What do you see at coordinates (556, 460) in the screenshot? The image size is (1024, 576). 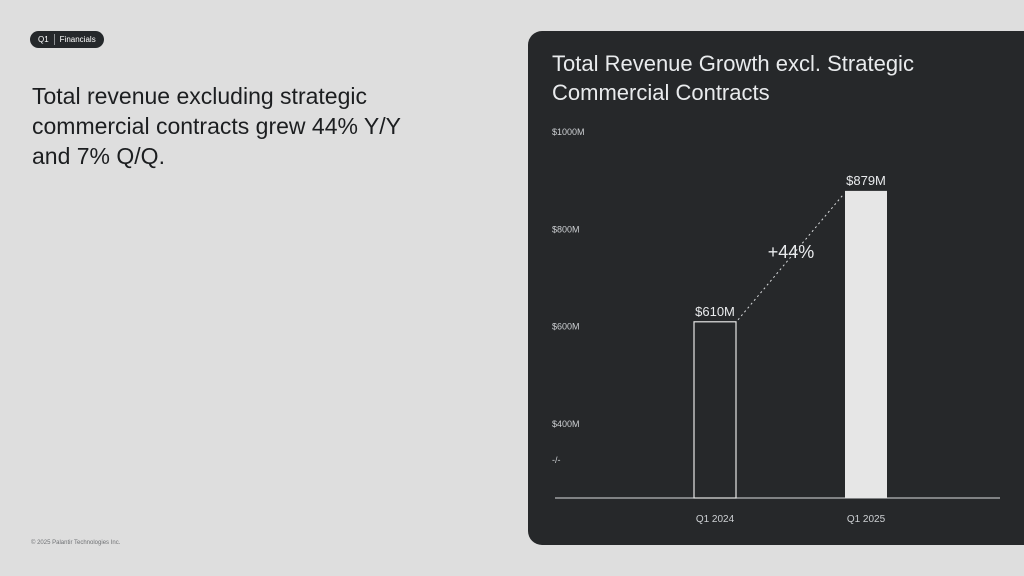 I see `axis-break-glyph: -/-` at bounding box center [556, 460].